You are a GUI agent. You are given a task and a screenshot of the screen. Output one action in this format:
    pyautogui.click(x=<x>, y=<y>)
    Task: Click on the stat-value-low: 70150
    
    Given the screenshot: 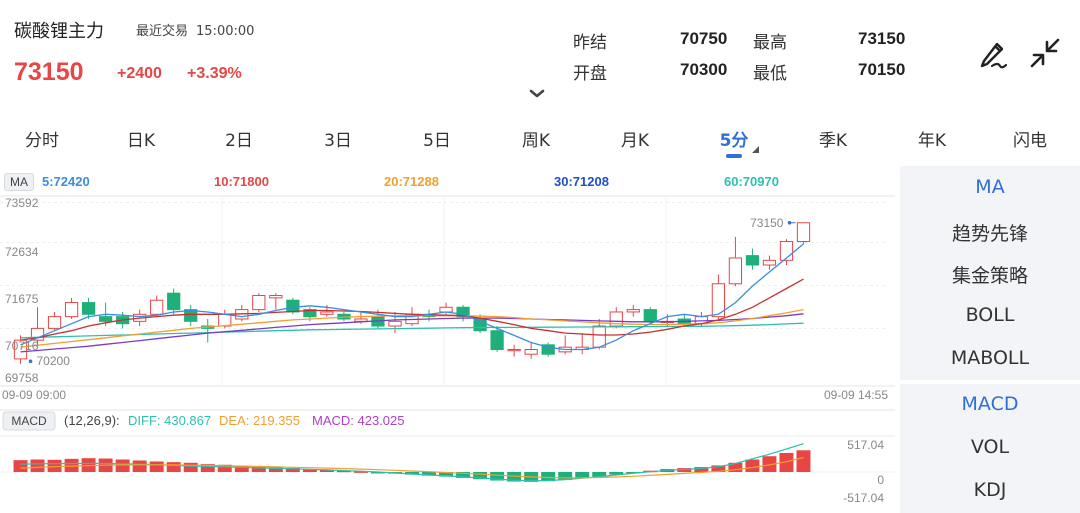 What is the action you would take?
    pyautogui.click(x=882, y=69)
    